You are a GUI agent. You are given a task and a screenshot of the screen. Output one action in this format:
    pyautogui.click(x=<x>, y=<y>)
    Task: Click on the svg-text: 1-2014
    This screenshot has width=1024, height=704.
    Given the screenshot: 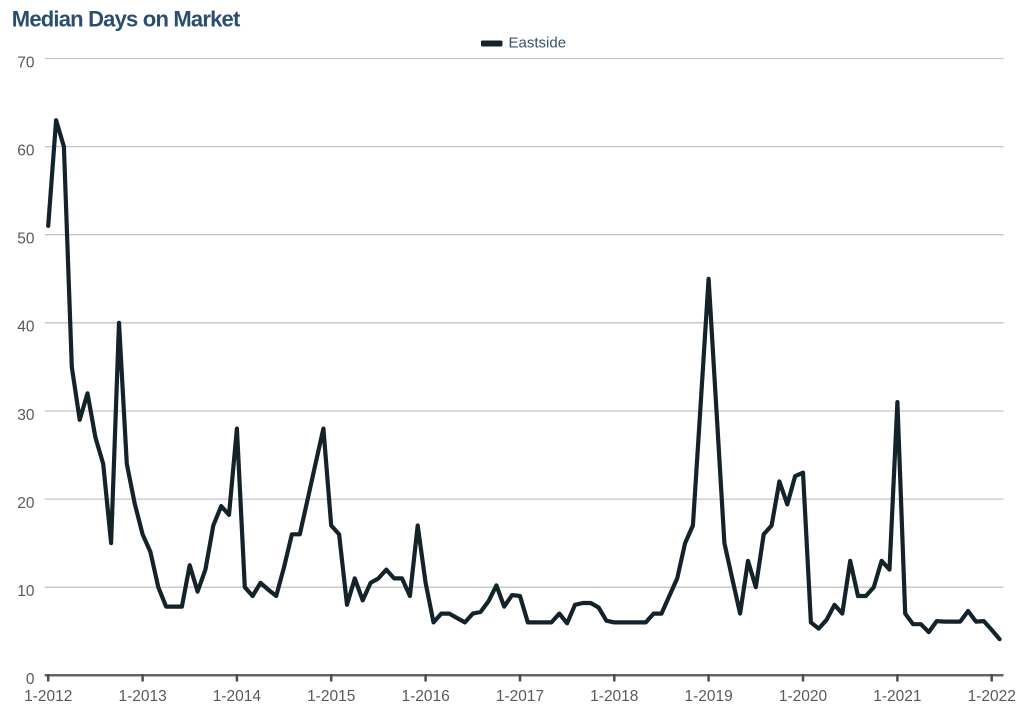 What is the action you would take?
    pyautogui.click(x=237, y=696)
    